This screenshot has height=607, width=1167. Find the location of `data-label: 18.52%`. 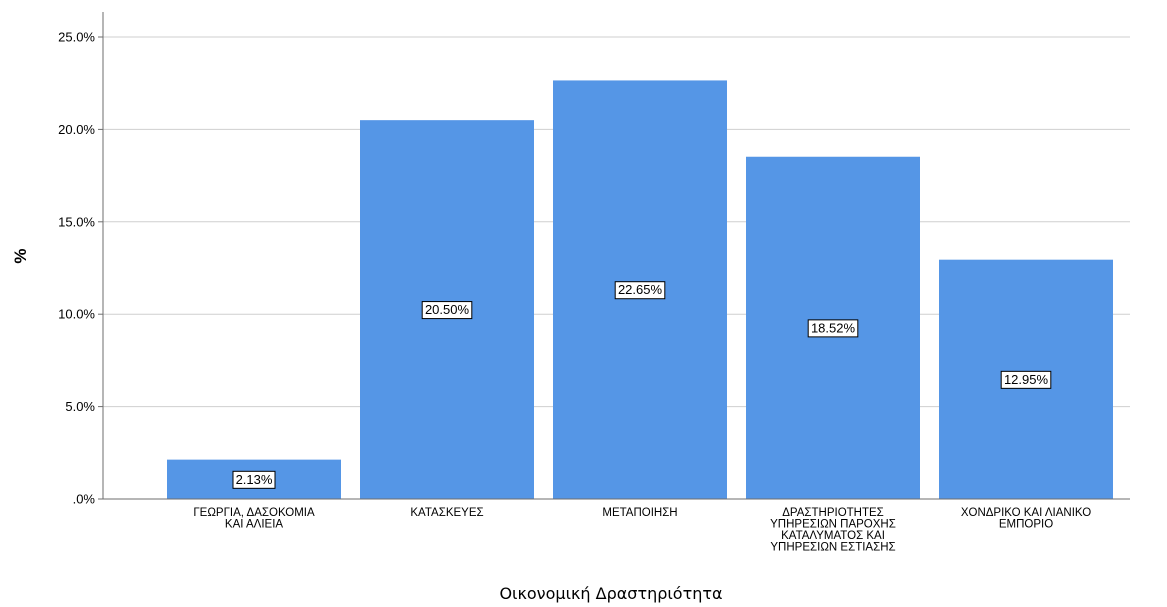

data-label: 18.52% is located at coordinates (833, 328).